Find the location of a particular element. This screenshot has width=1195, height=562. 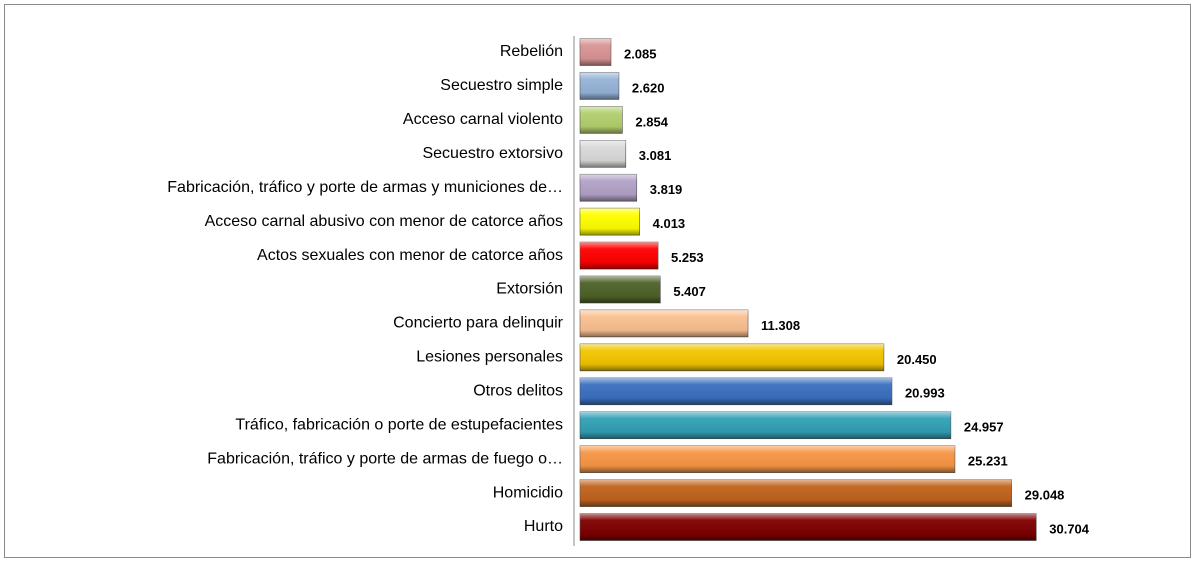

value-label: 5.253 is located at coordinates (687, 257).